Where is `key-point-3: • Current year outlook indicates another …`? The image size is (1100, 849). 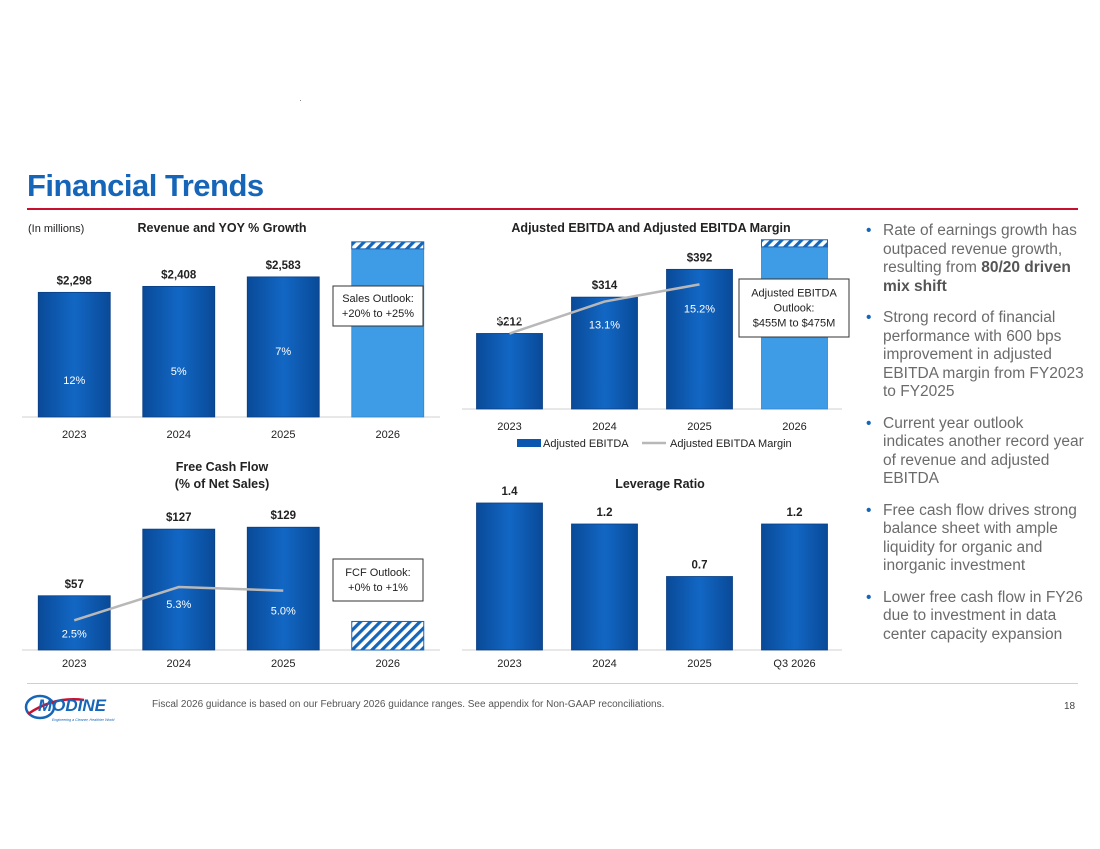 key-point-3: • Current year outlook indicates another … is located at coordinates (975, 451).